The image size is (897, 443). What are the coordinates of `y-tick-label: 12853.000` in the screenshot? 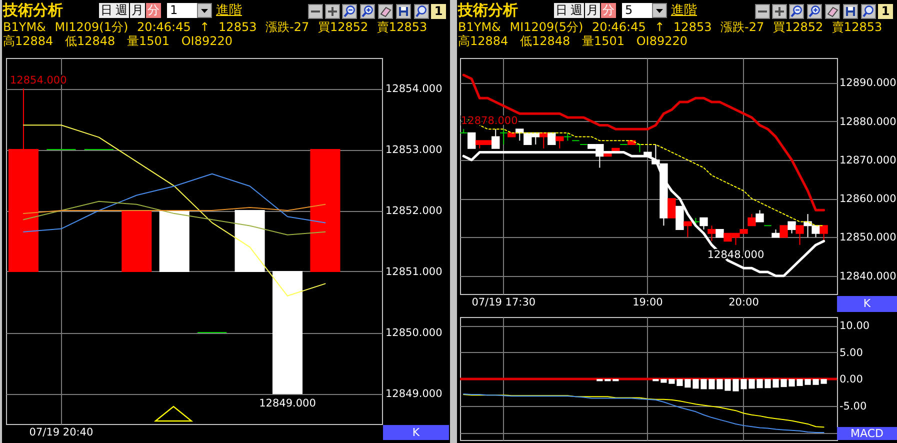 It's located at (414, 150).